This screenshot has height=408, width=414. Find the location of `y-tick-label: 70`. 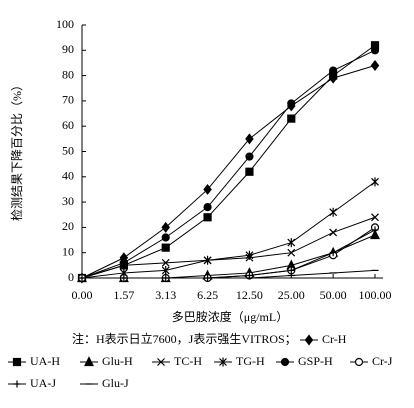

y-tick-label: 70 is located at coordinates (68, 100).